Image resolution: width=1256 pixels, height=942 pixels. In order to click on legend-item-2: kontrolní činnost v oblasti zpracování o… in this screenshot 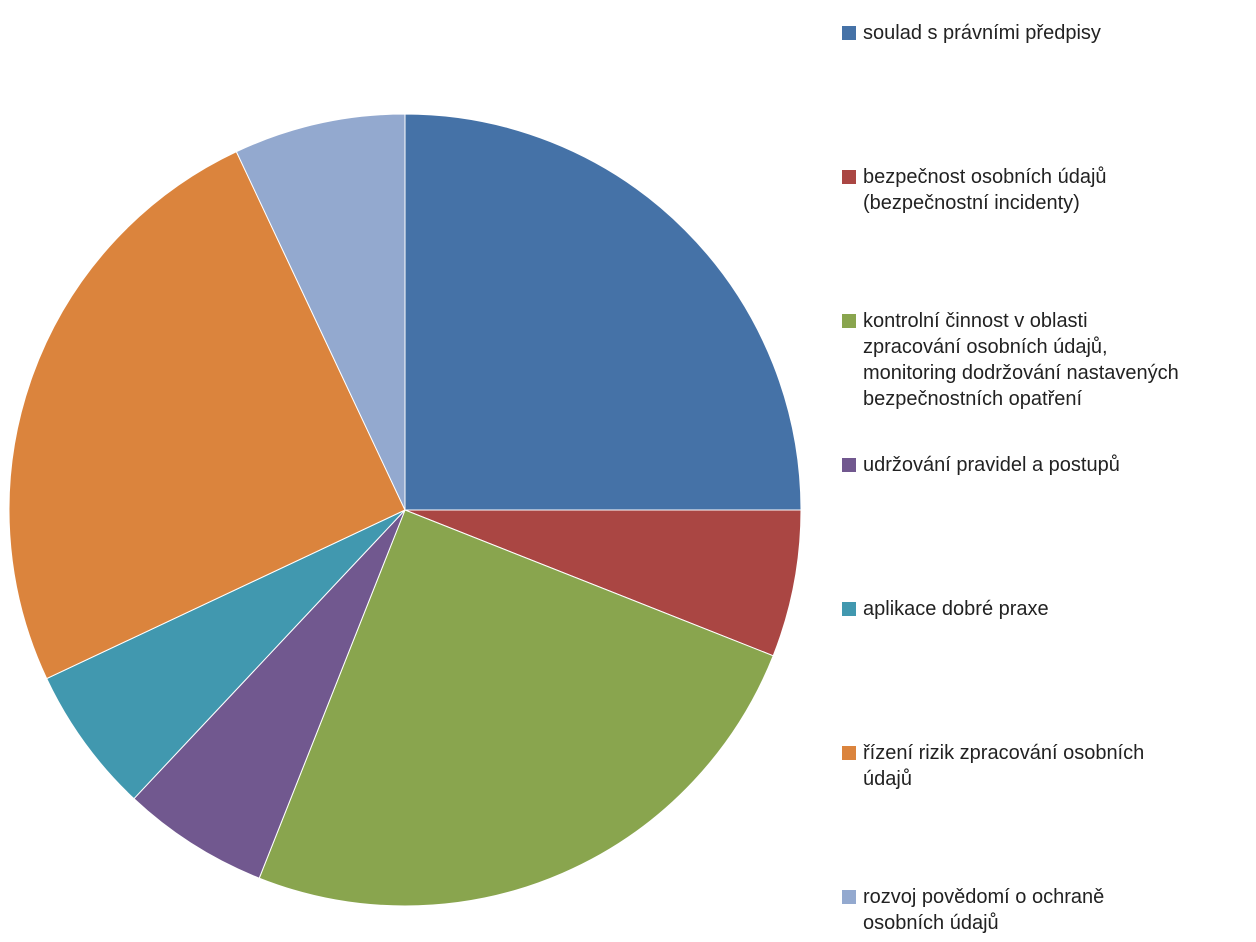, I will do `click(1010, 357)`.